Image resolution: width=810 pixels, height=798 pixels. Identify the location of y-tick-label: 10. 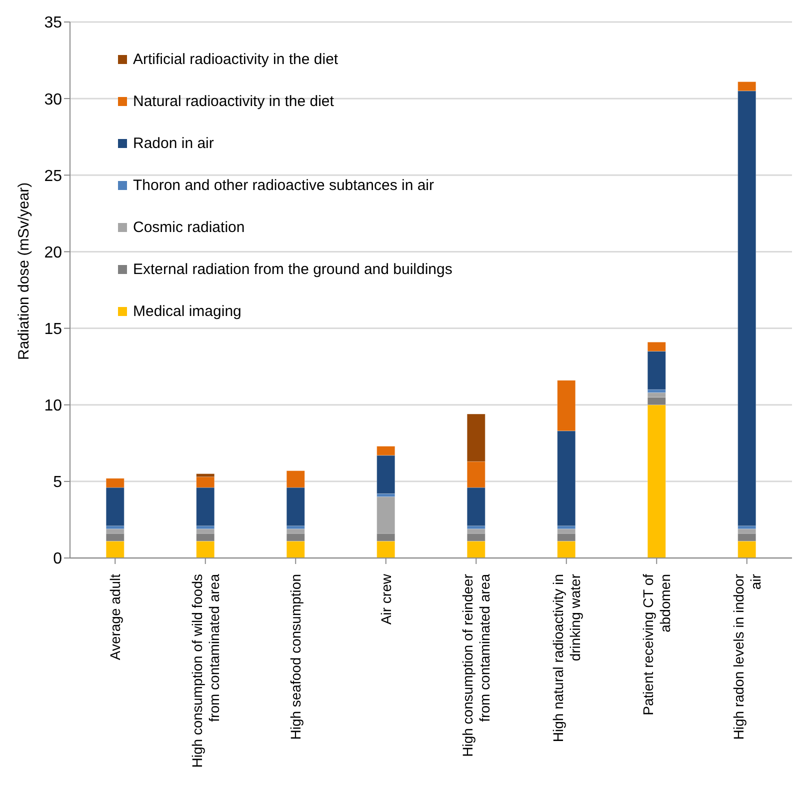
(53, 406).